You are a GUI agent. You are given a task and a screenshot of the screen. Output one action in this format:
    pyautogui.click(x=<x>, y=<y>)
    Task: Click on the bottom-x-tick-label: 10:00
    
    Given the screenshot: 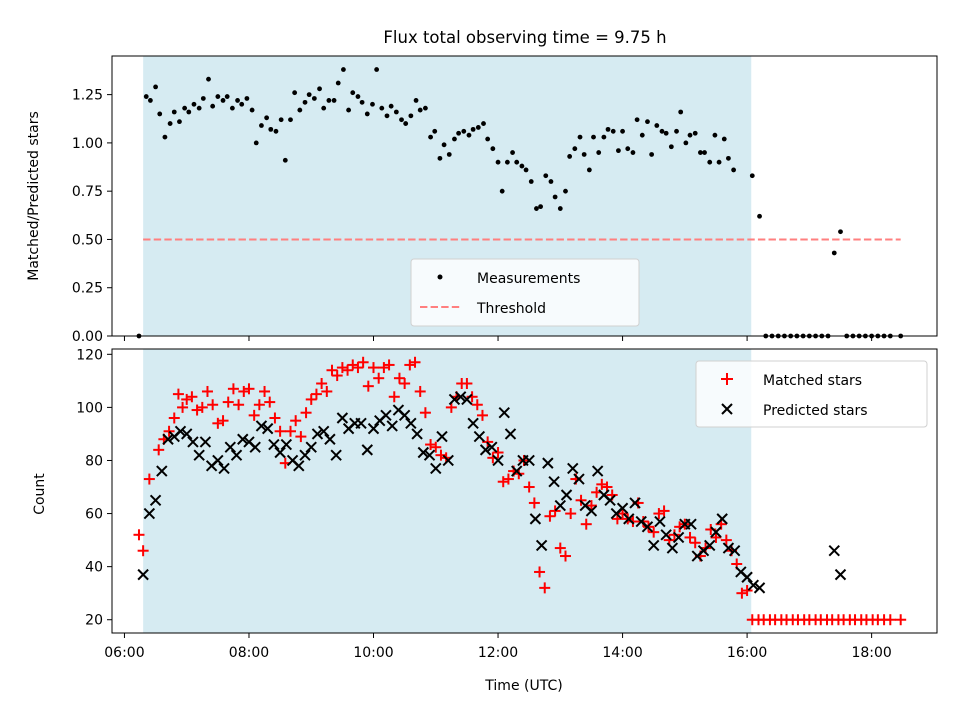 What is the action you would take?
    pyautogui.click(x=373, y=653)
    